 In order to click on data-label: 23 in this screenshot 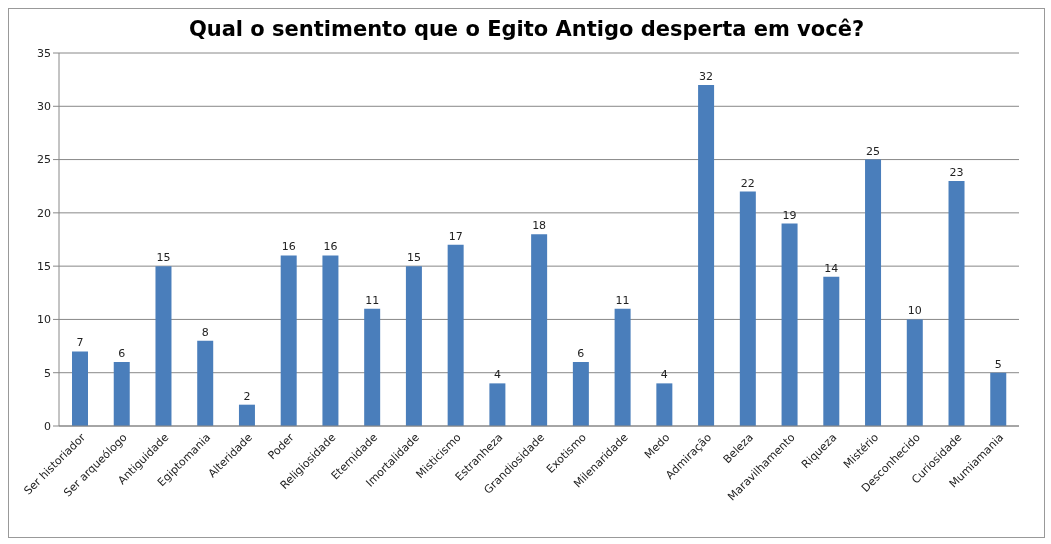, I will do `click(956, 172)`.